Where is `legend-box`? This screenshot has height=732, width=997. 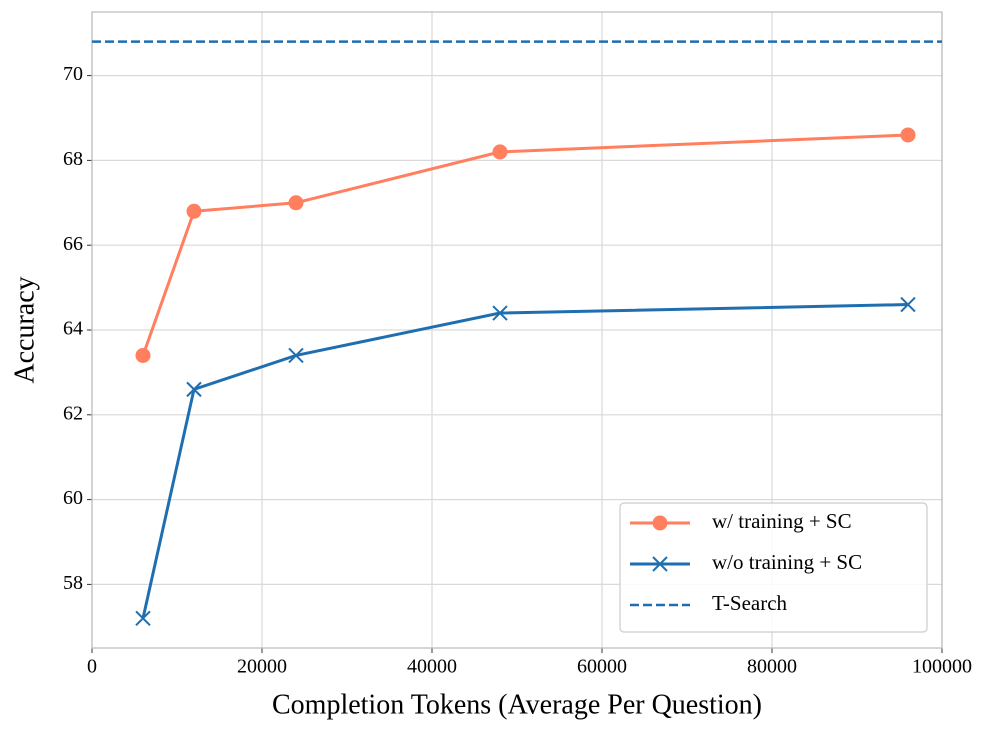
legend-box is located at coordinates (773, 567).